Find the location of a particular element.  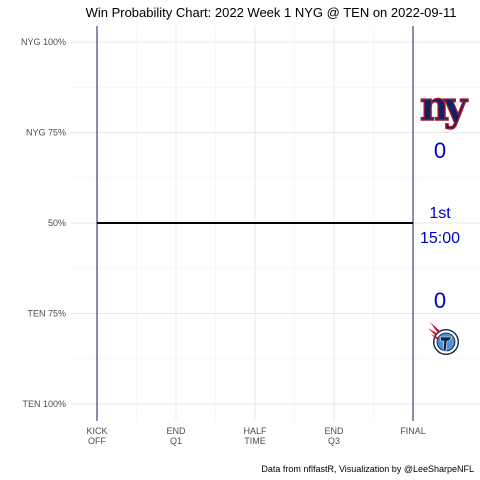

x-tick-label: END Q1 is located at coordinates (176, 436).